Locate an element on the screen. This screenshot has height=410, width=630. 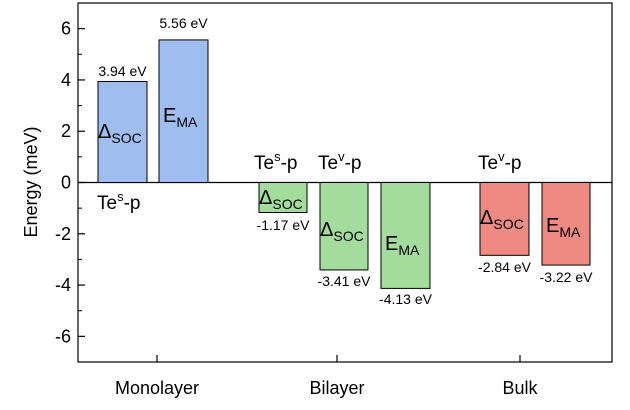
value-label: 3.94 eV is located at coordinates (122, 71).